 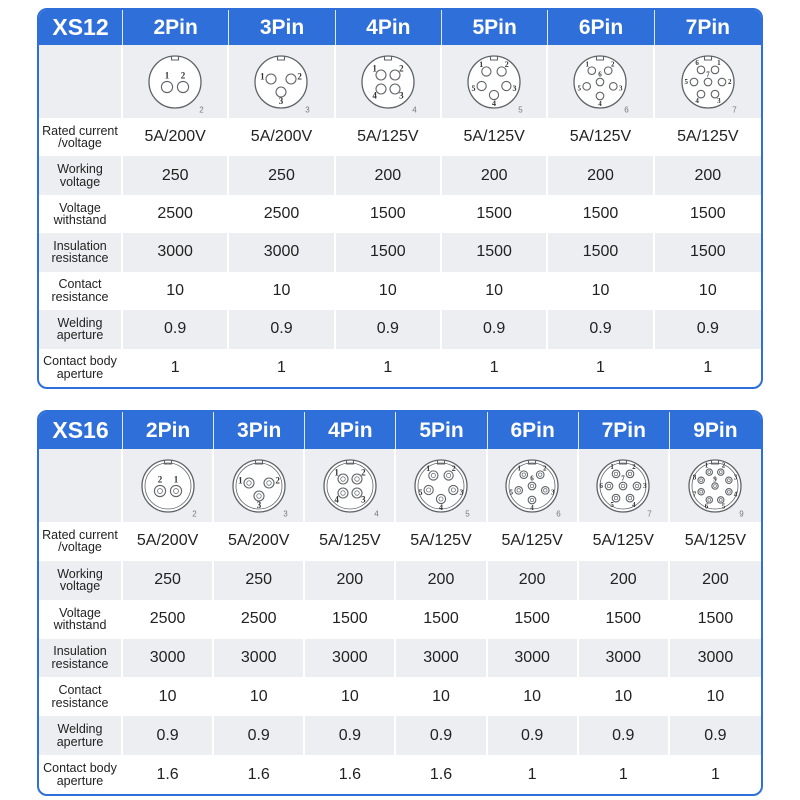 What do you see at coordinates (282, 214) in the screenshot?
I see `spec-value: 2500` at bounding box center [282, 214].